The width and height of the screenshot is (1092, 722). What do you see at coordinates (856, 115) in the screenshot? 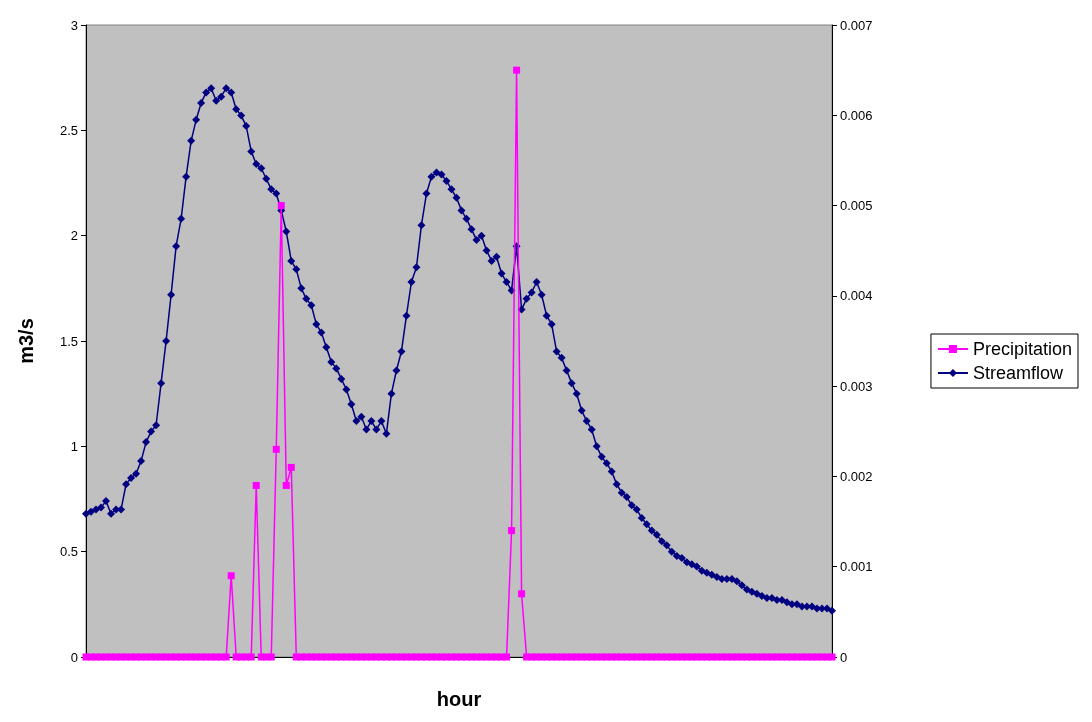
I see `y2-tick-label: 0.006` at bounding box center [856, 115].